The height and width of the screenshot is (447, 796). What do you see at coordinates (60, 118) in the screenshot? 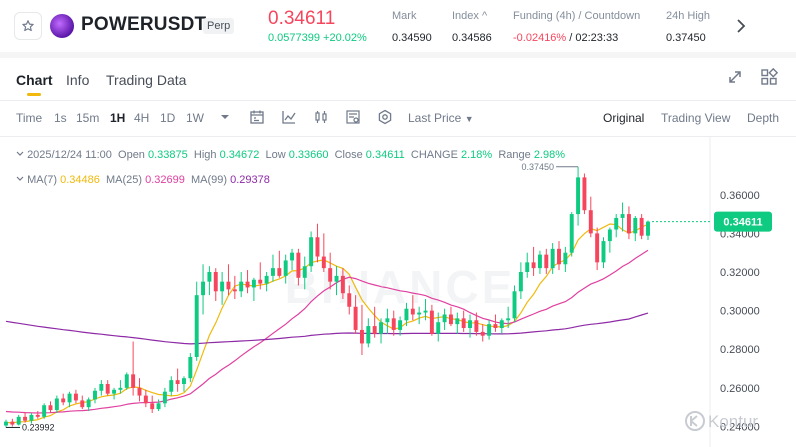
I see `interval-1s: 1s` at bounding box center [60, 118].